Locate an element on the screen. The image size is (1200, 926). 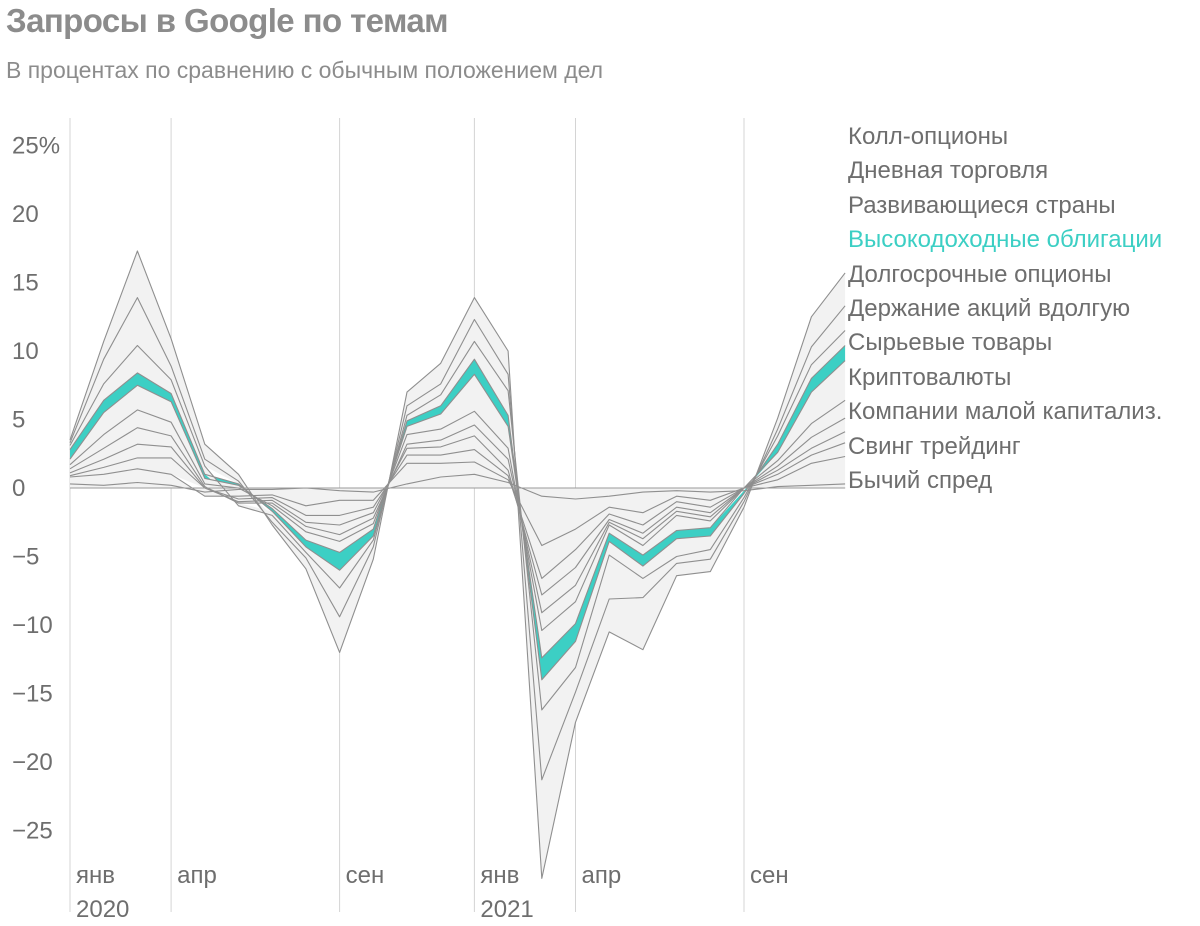
y-tick-label: 0 is located at coordinates (18, 488).